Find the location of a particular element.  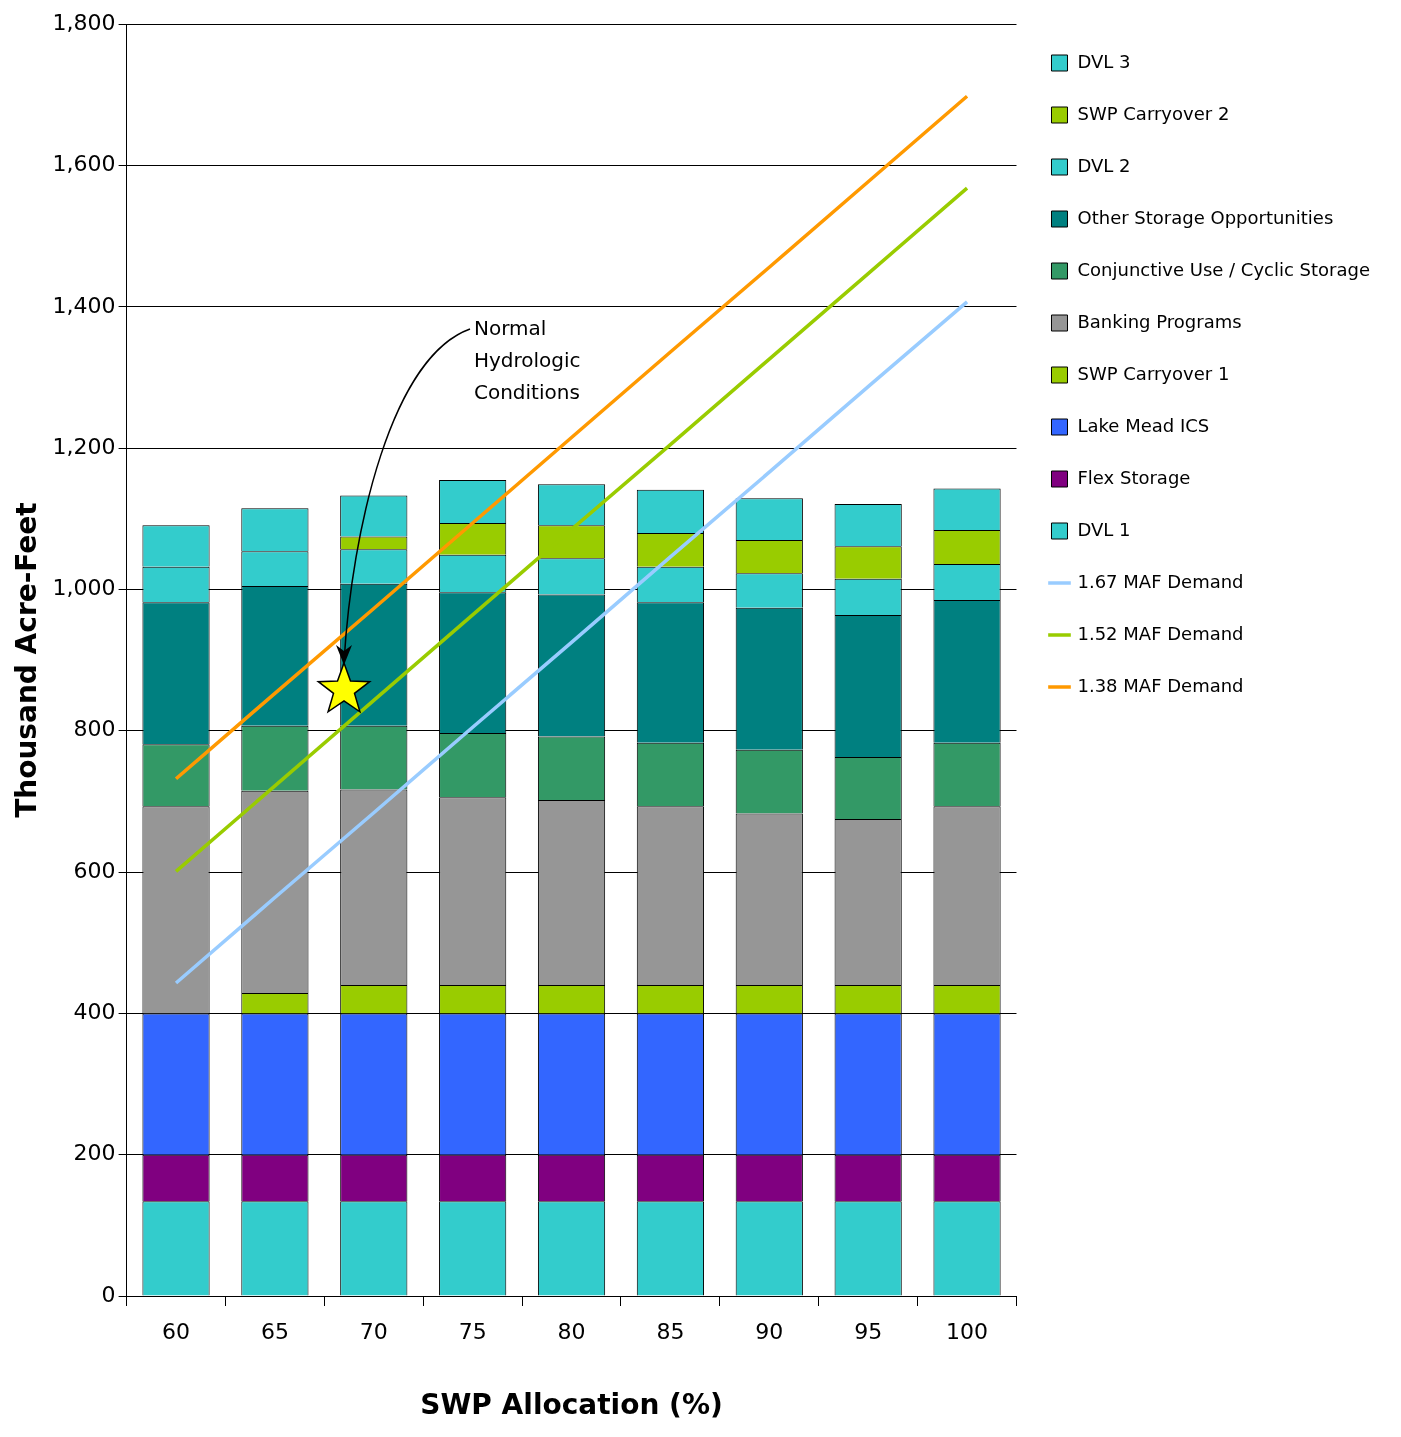

x-tick-label: 65 is located at coordinates (274, 1331).